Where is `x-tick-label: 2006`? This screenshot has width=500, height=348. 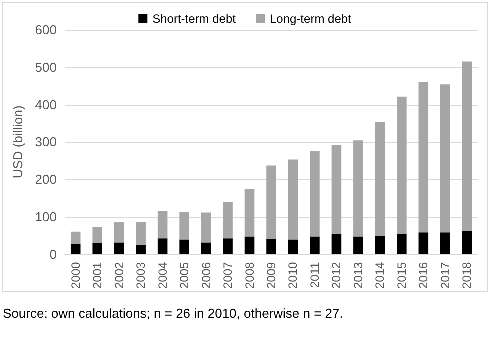 x-tick-label: 2006 is located at coordinates (206, 276).